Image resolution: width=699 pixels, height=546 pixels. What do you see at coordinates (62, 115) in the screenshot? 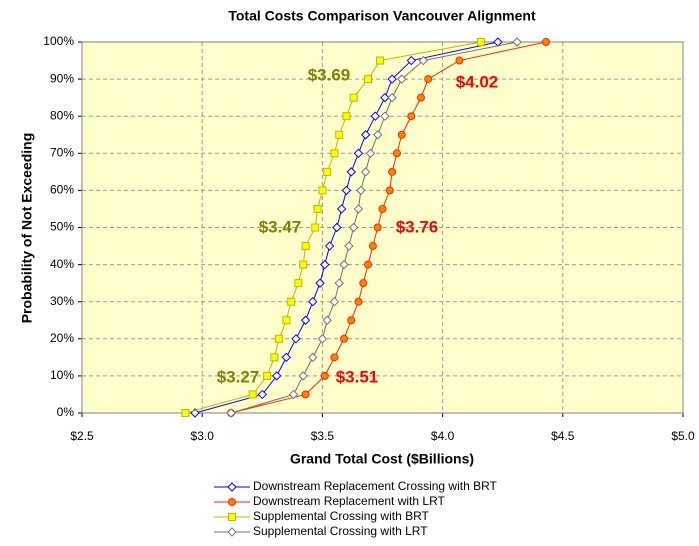
I see `y-tick-label: 80%` at bounding box center [62, 115].